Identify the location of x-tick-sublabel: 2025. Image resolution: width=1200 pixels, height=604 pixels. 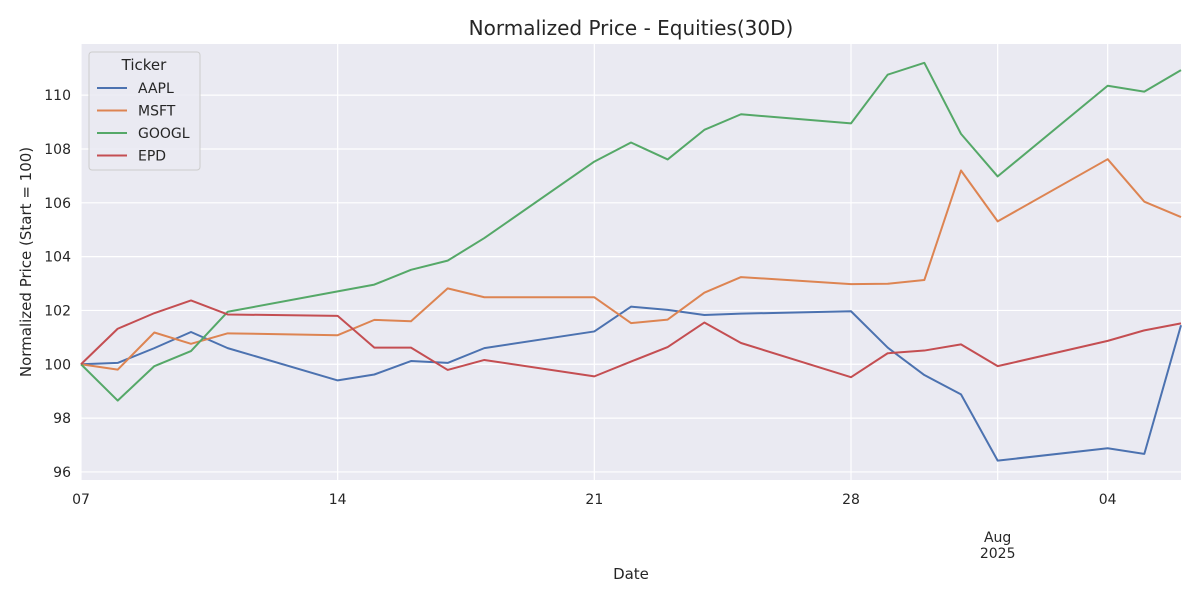
(998, 554).